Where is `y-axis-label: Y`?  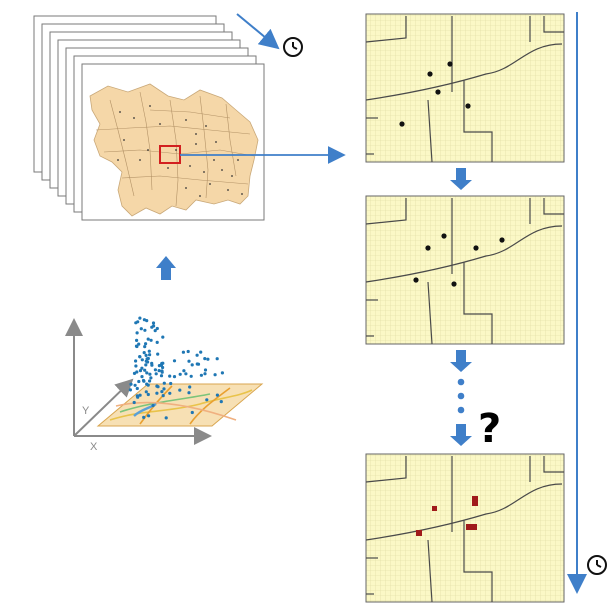
y-axis-label: Y is located at coordinates (86, 411).